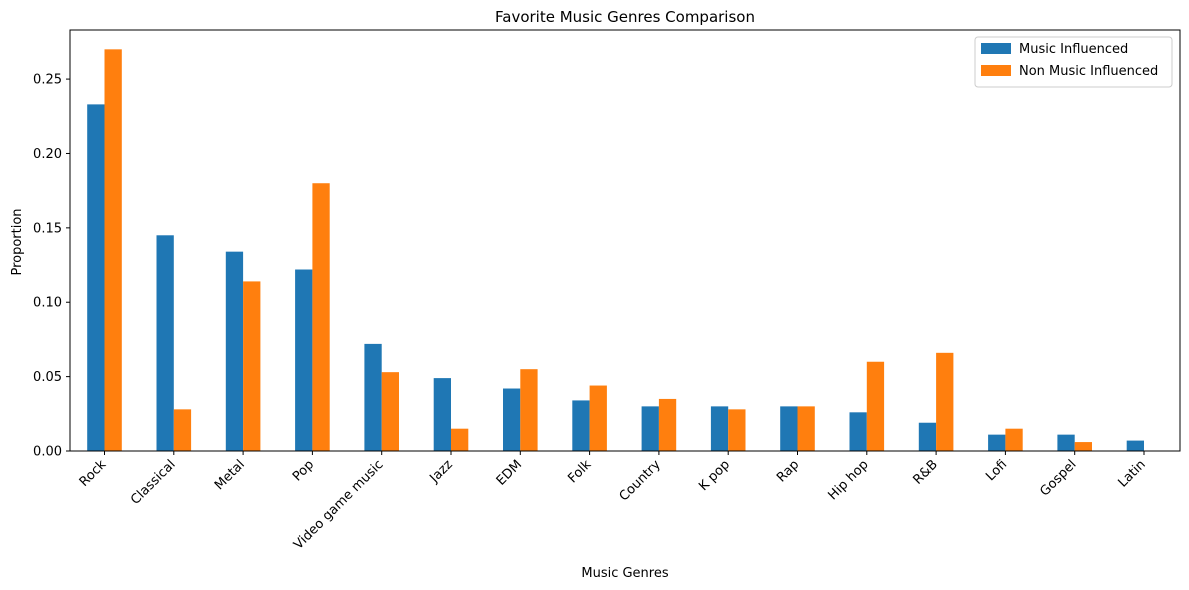  I want to click on y-axis: 0.00 0.05 0.10 0.15 0.20 0.25, so click(51, 266).